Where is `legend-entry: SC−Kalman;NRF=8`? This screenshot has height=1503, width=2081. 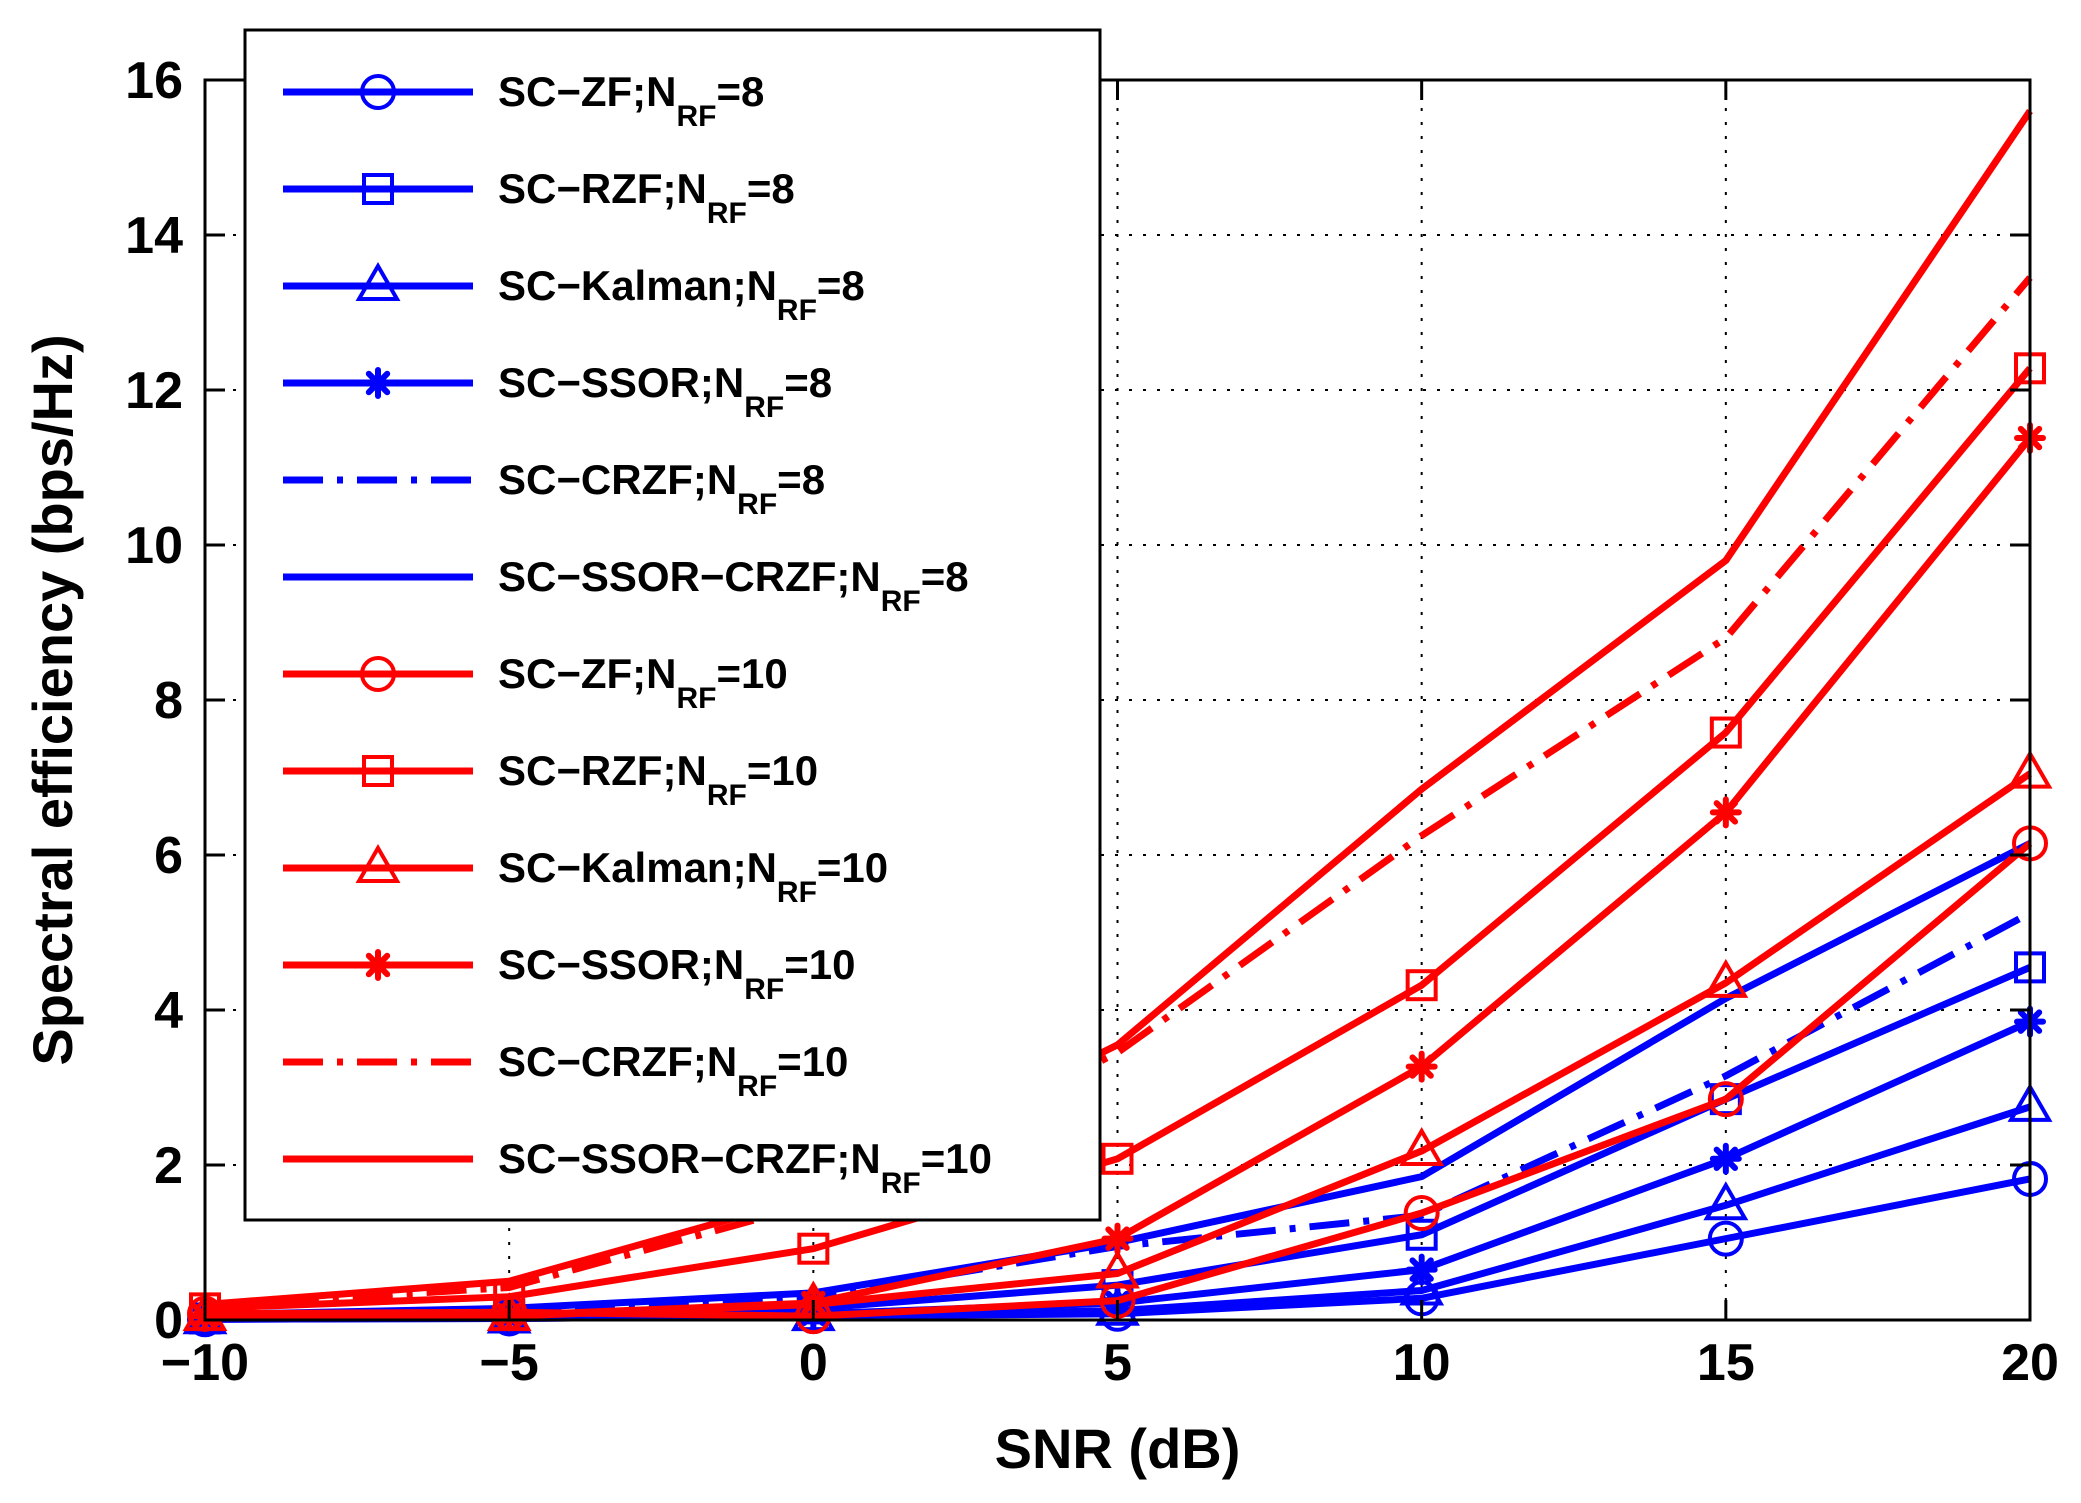
legend-entry: SC−Kalman;NRF=8 is located at coordinates (574, 294).